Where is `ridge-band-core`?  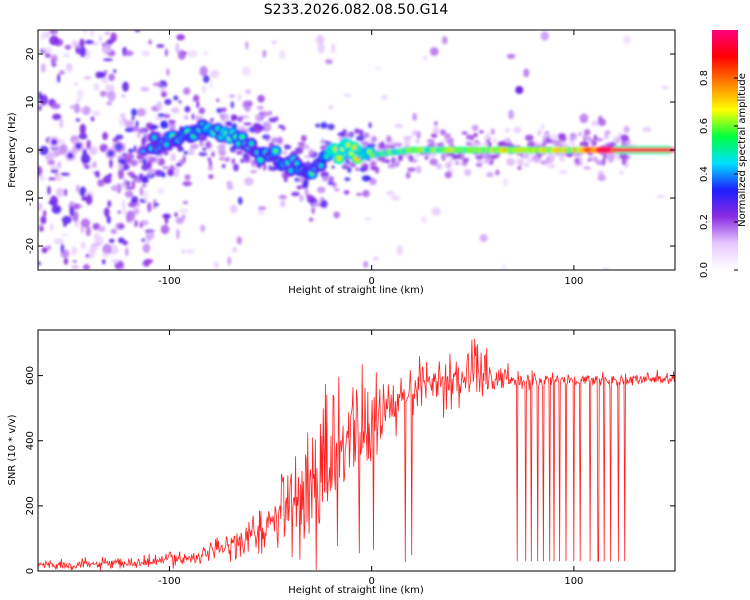 ridge-band-core is located at coordinates (642, 150).